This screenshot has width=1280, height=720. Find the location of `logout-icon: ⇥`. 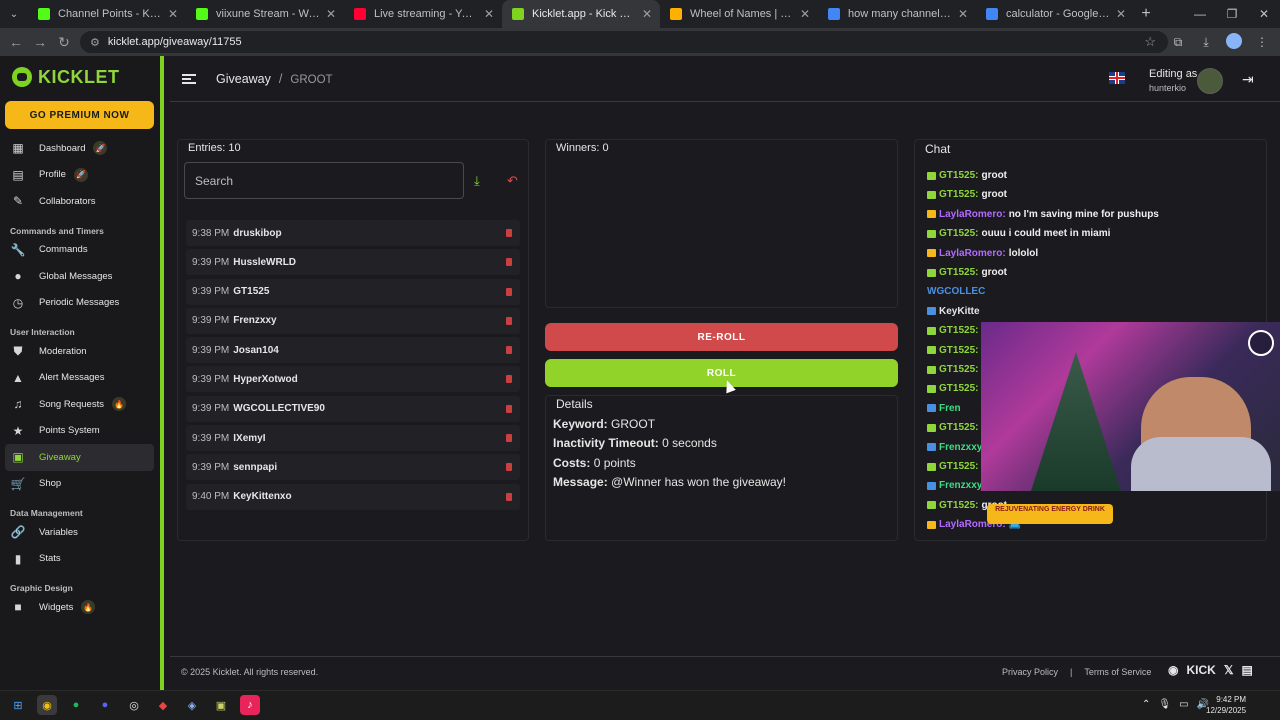

logout-icon: ⇥ is located at coordinates (1248, 79).